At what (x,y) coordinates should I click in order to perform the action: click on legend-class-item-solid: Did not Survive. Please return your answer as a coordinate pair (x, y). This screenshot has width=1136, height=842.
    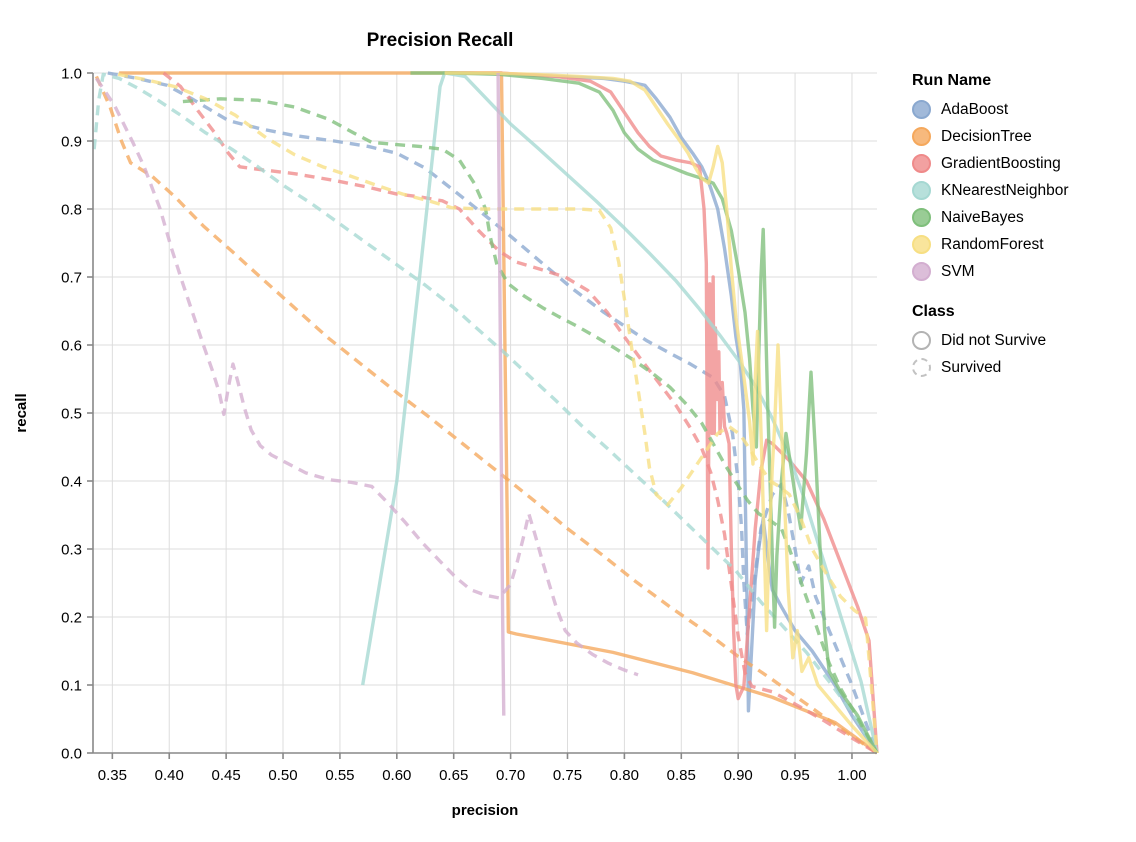
    Looking at the image, I should click on (1024, 340).